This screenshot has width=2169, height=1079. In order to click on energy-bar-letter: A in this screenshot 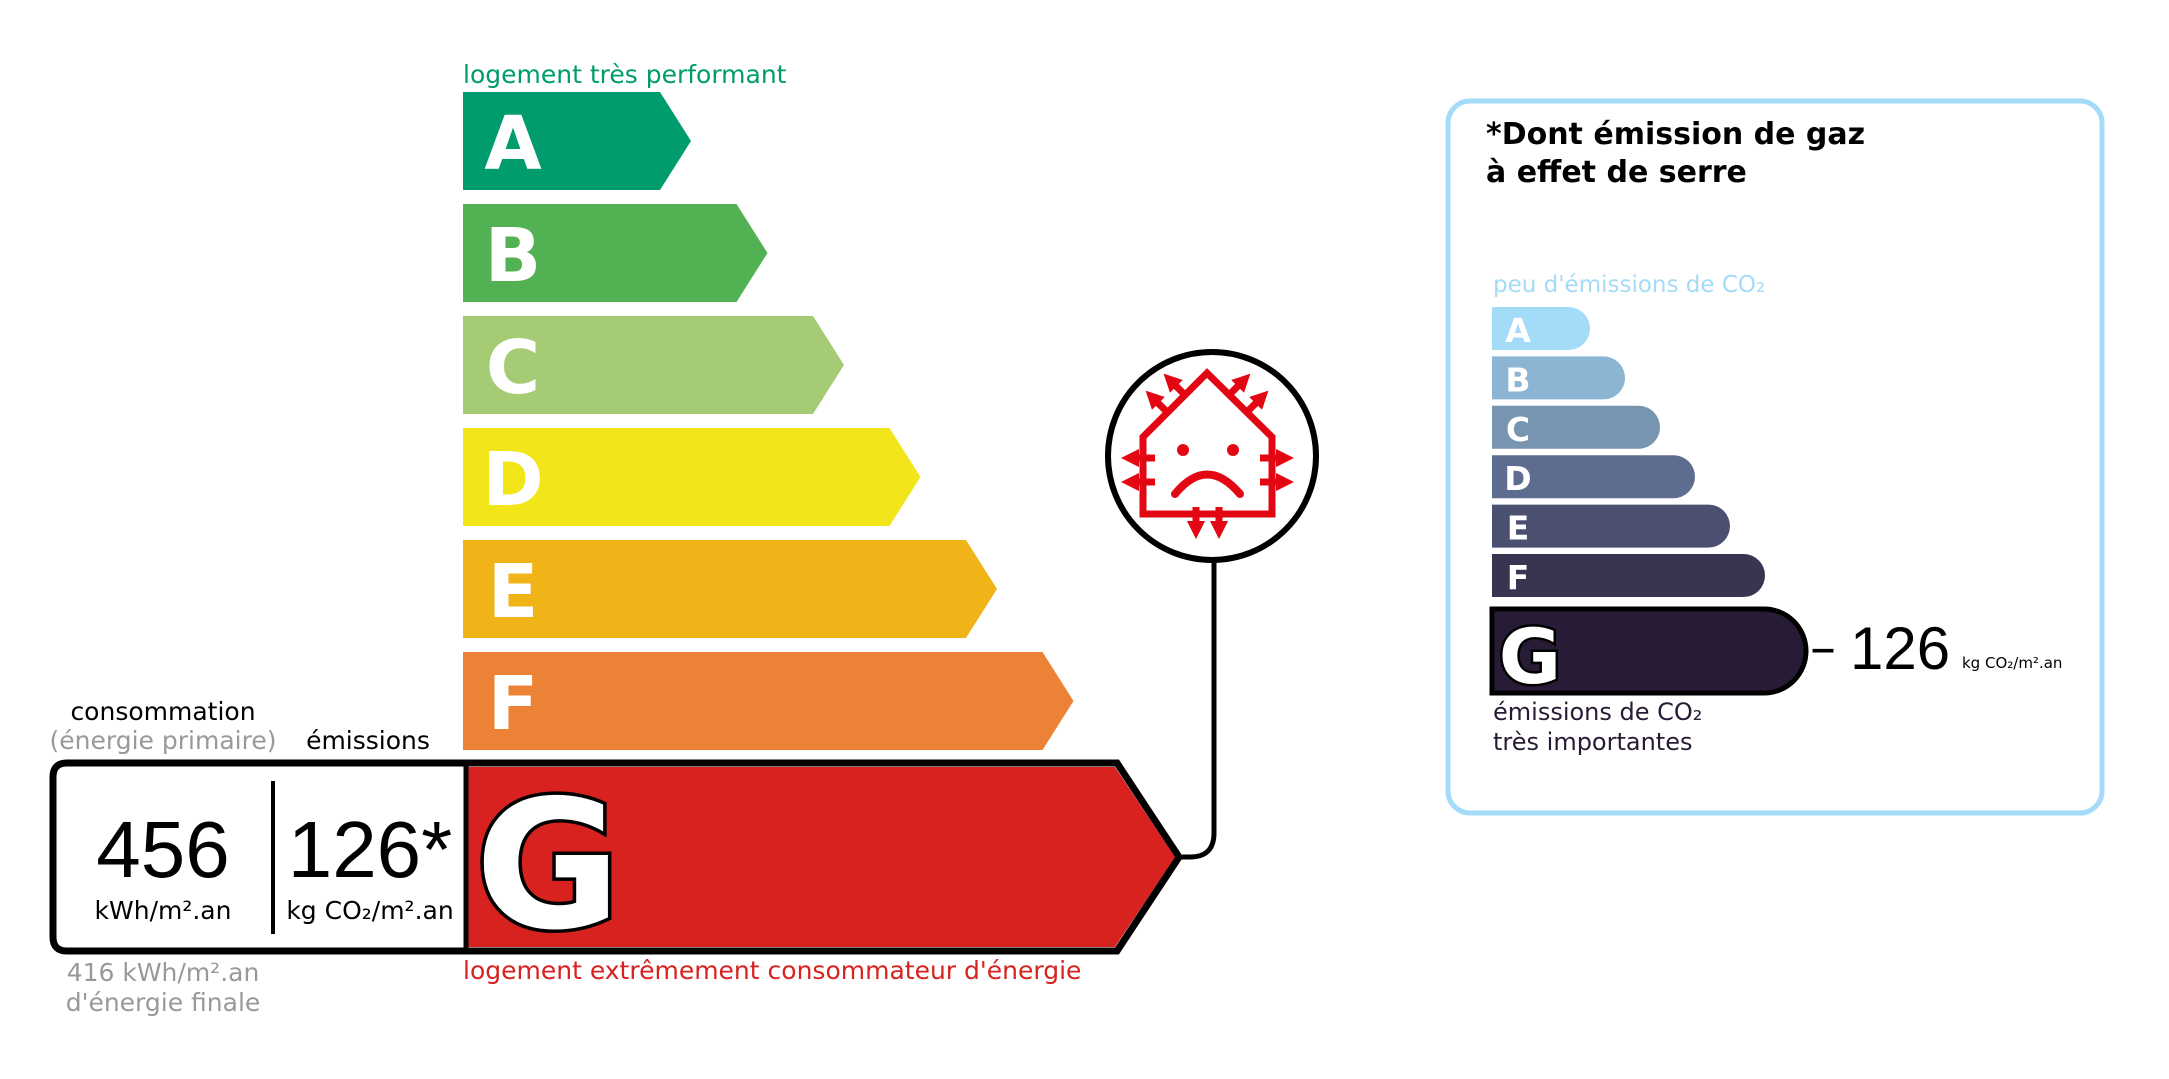, I will do `click(512, 144)`.